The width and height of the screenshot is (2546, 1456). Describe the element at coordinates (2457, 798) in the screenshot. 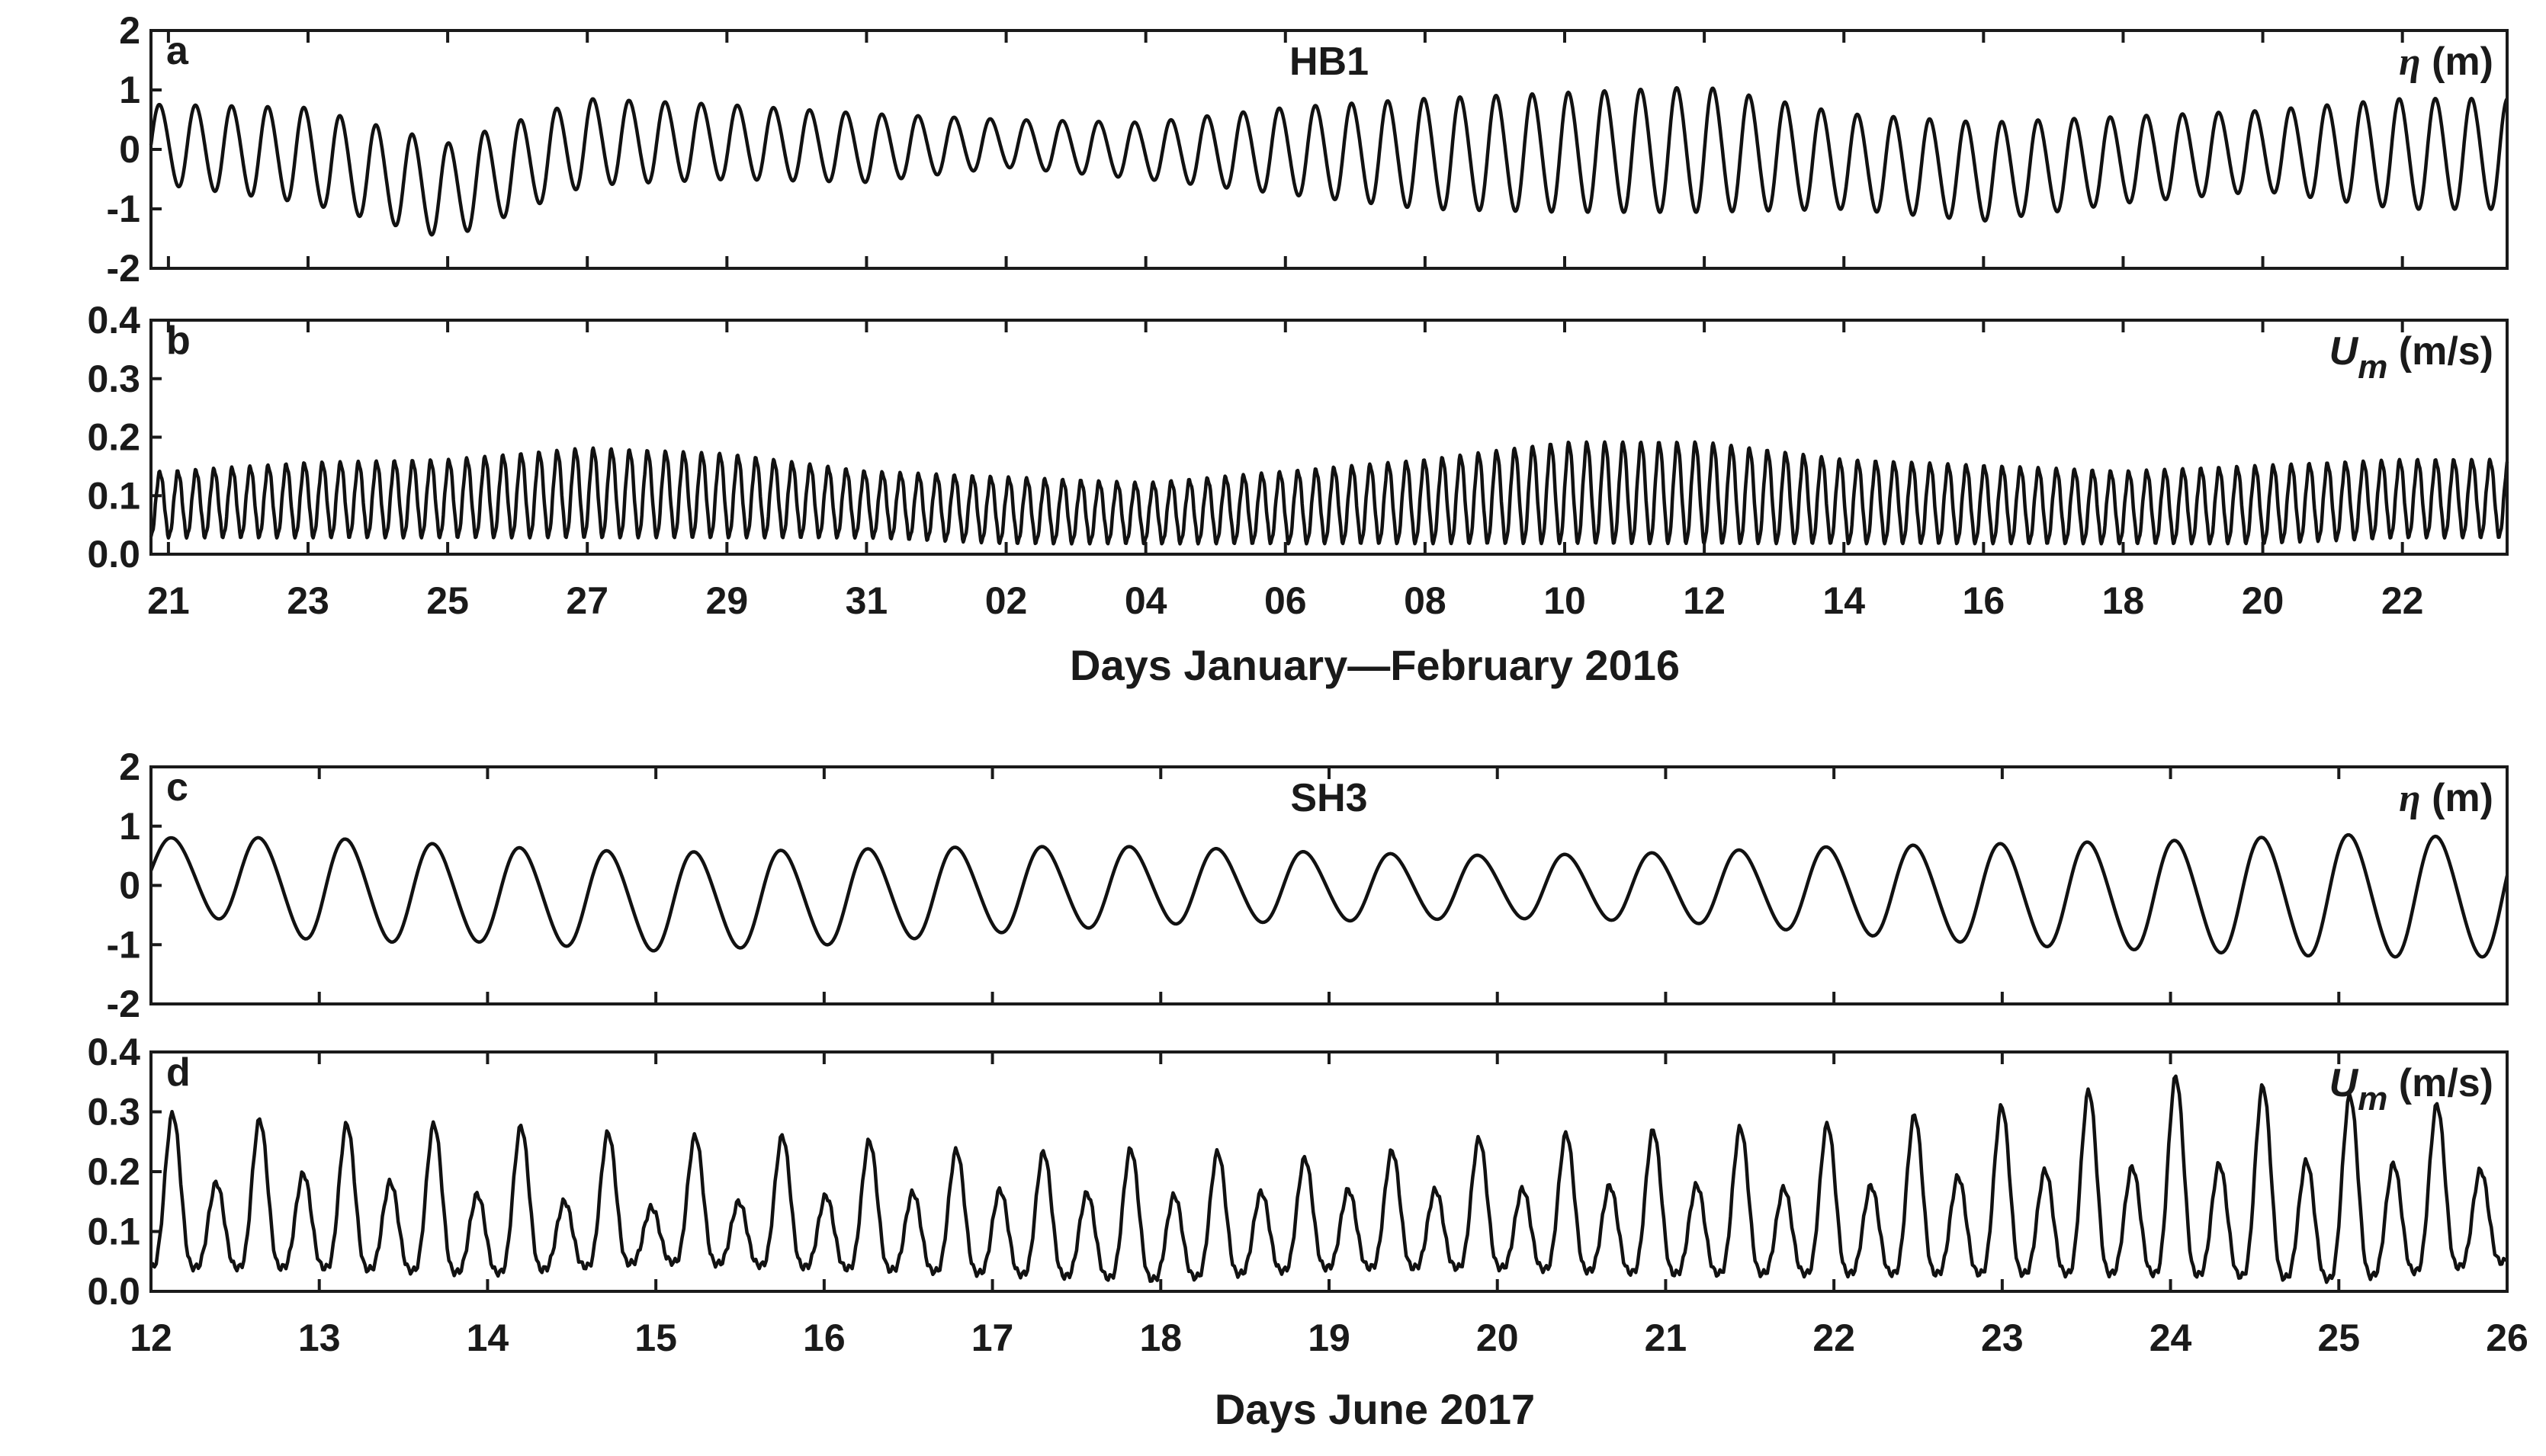

I see `y-label-c-unit: (m)` at that location.